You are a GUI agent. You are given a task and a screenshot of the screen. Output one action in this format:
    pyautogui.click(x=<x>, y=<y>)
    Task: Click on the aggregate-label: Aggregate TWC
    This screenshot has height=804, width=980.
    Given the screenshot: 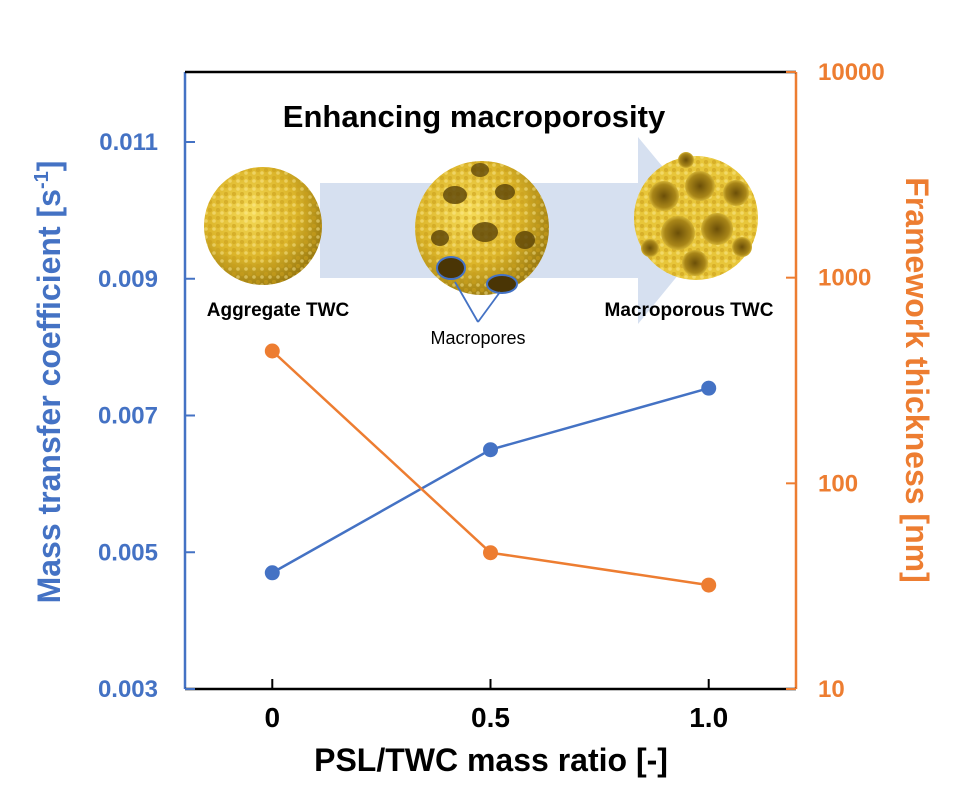 What is the action you would take?
    pyautogui.click(x=278, y=310)
    